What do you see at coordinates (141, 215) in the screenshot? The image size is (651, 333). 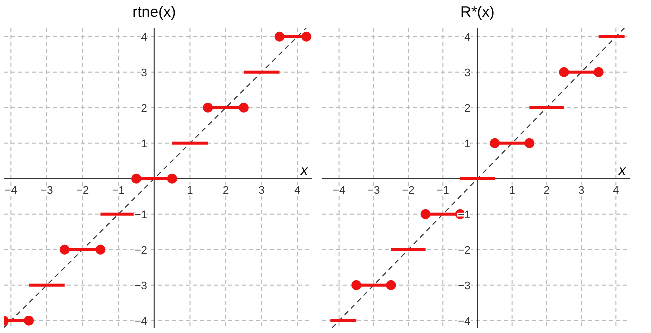 I see `y-tick-label: −1` at bounding box center [141, 215].